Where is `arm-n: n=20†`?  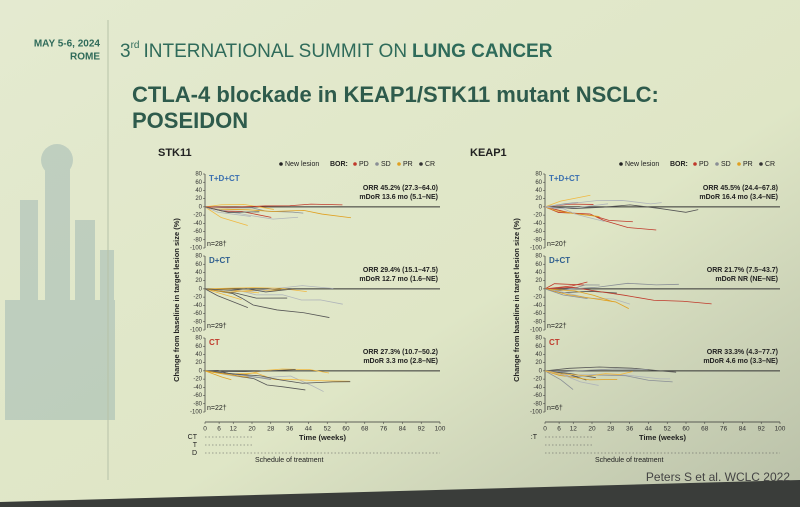
arm-n: n=20† is located at coordinates (557, 244).